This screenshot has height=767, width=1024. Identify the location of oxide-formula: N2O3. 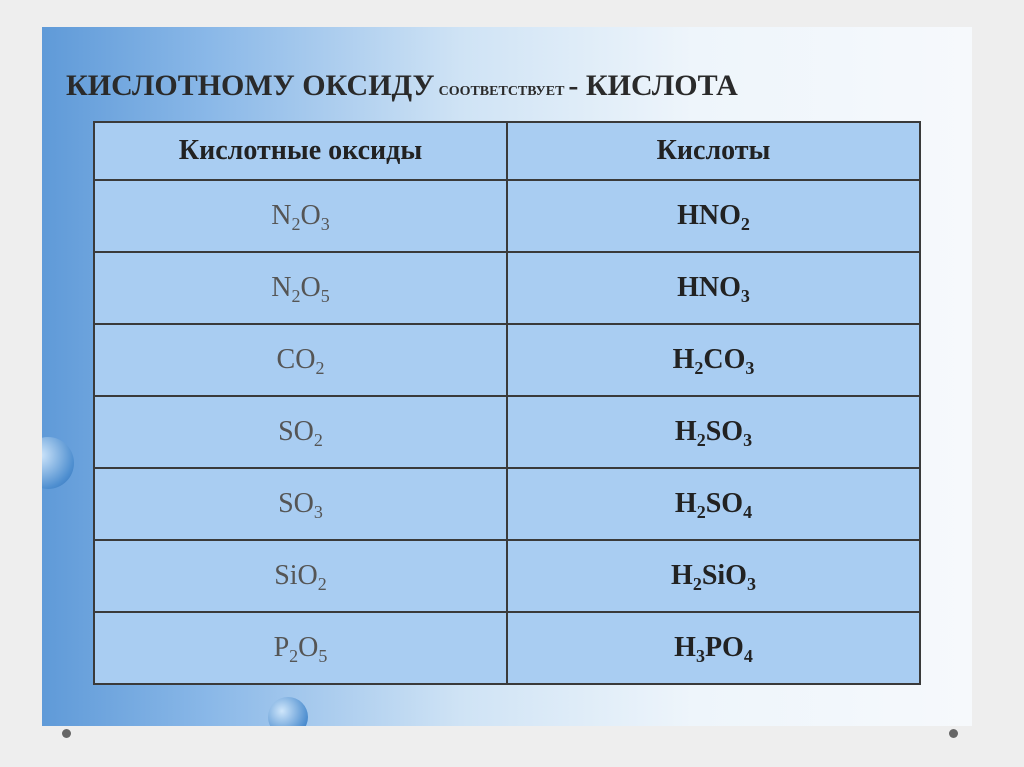
(300, 216).